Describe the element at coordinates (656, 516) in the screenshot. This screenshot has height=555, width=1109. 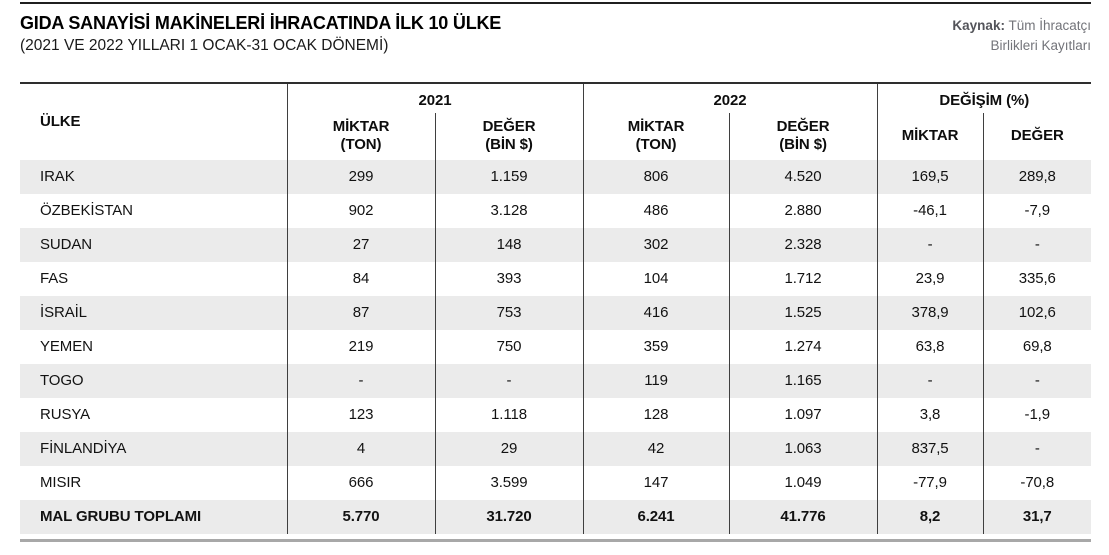
I see `value-cell: 6.241` at that location.